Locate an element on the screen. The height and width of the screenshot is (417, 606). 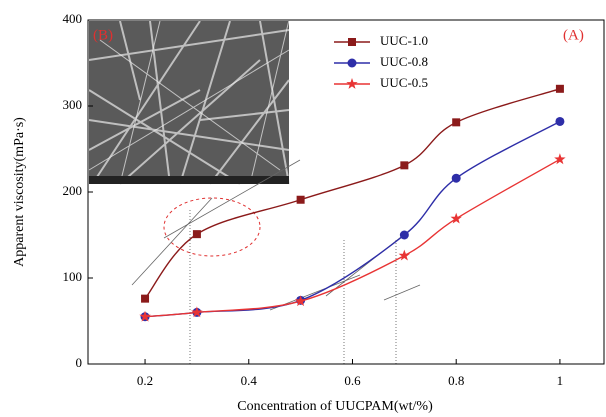
x-tick-label: 1 is located at coordinates (560, 380).